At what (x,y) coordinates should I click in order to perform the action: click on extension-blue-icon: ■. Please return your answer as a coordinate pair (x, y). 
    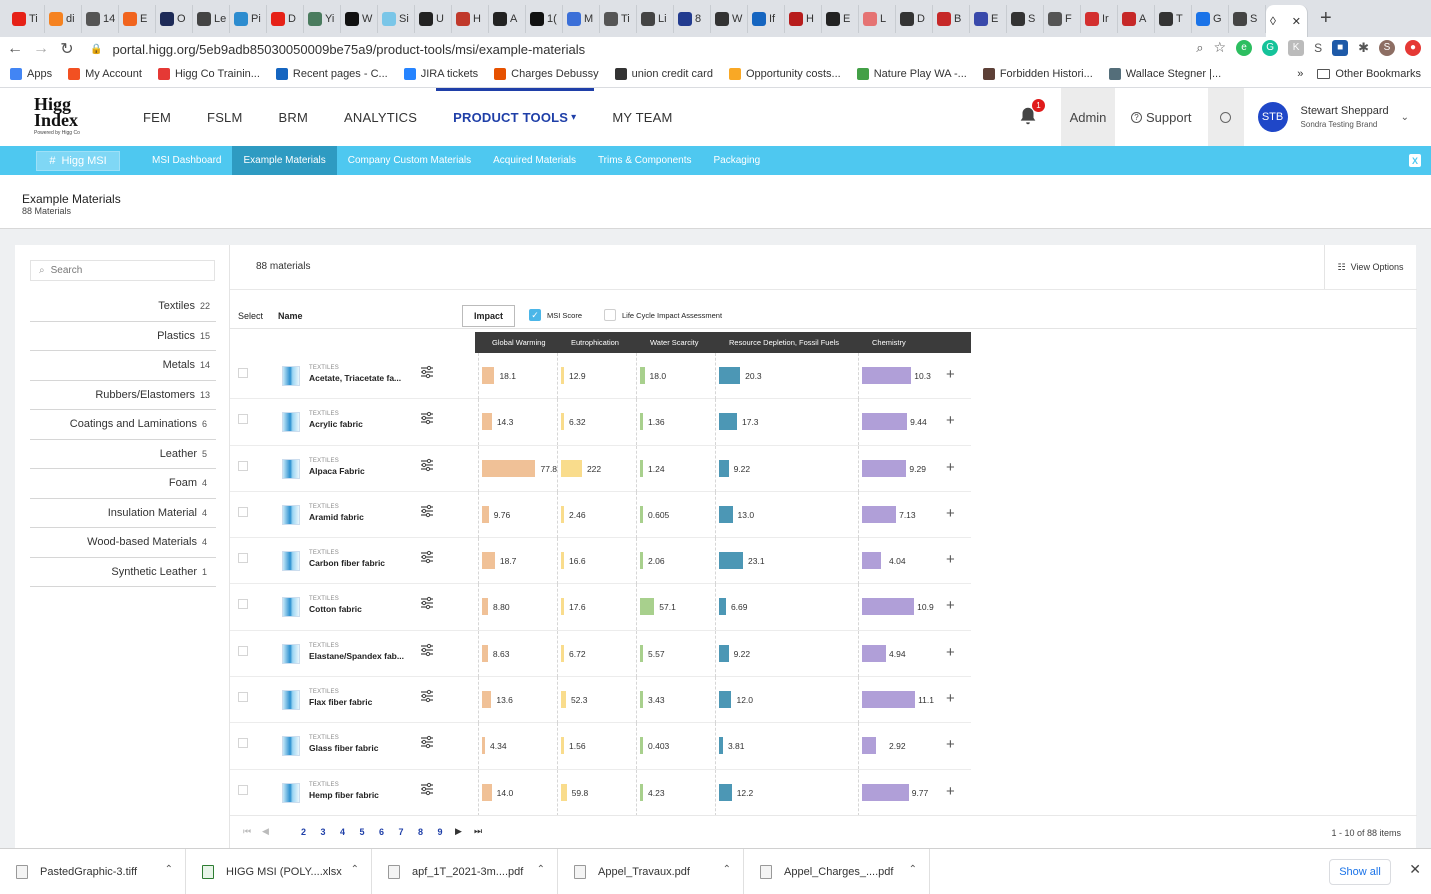
    Looking at the image, I should click on (1340, 47).